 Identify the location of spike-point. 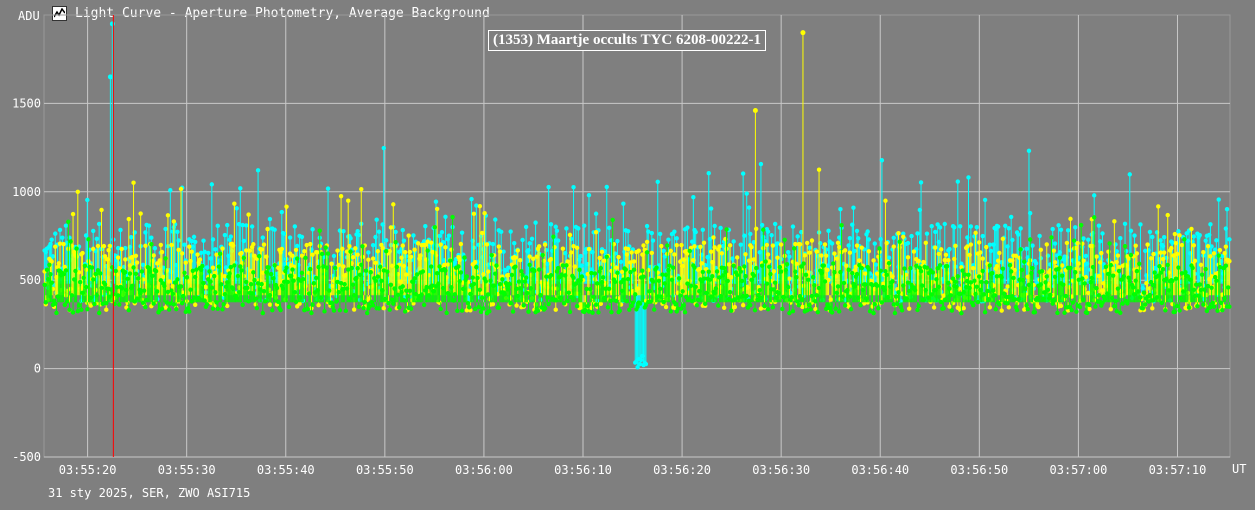
(803, 33).